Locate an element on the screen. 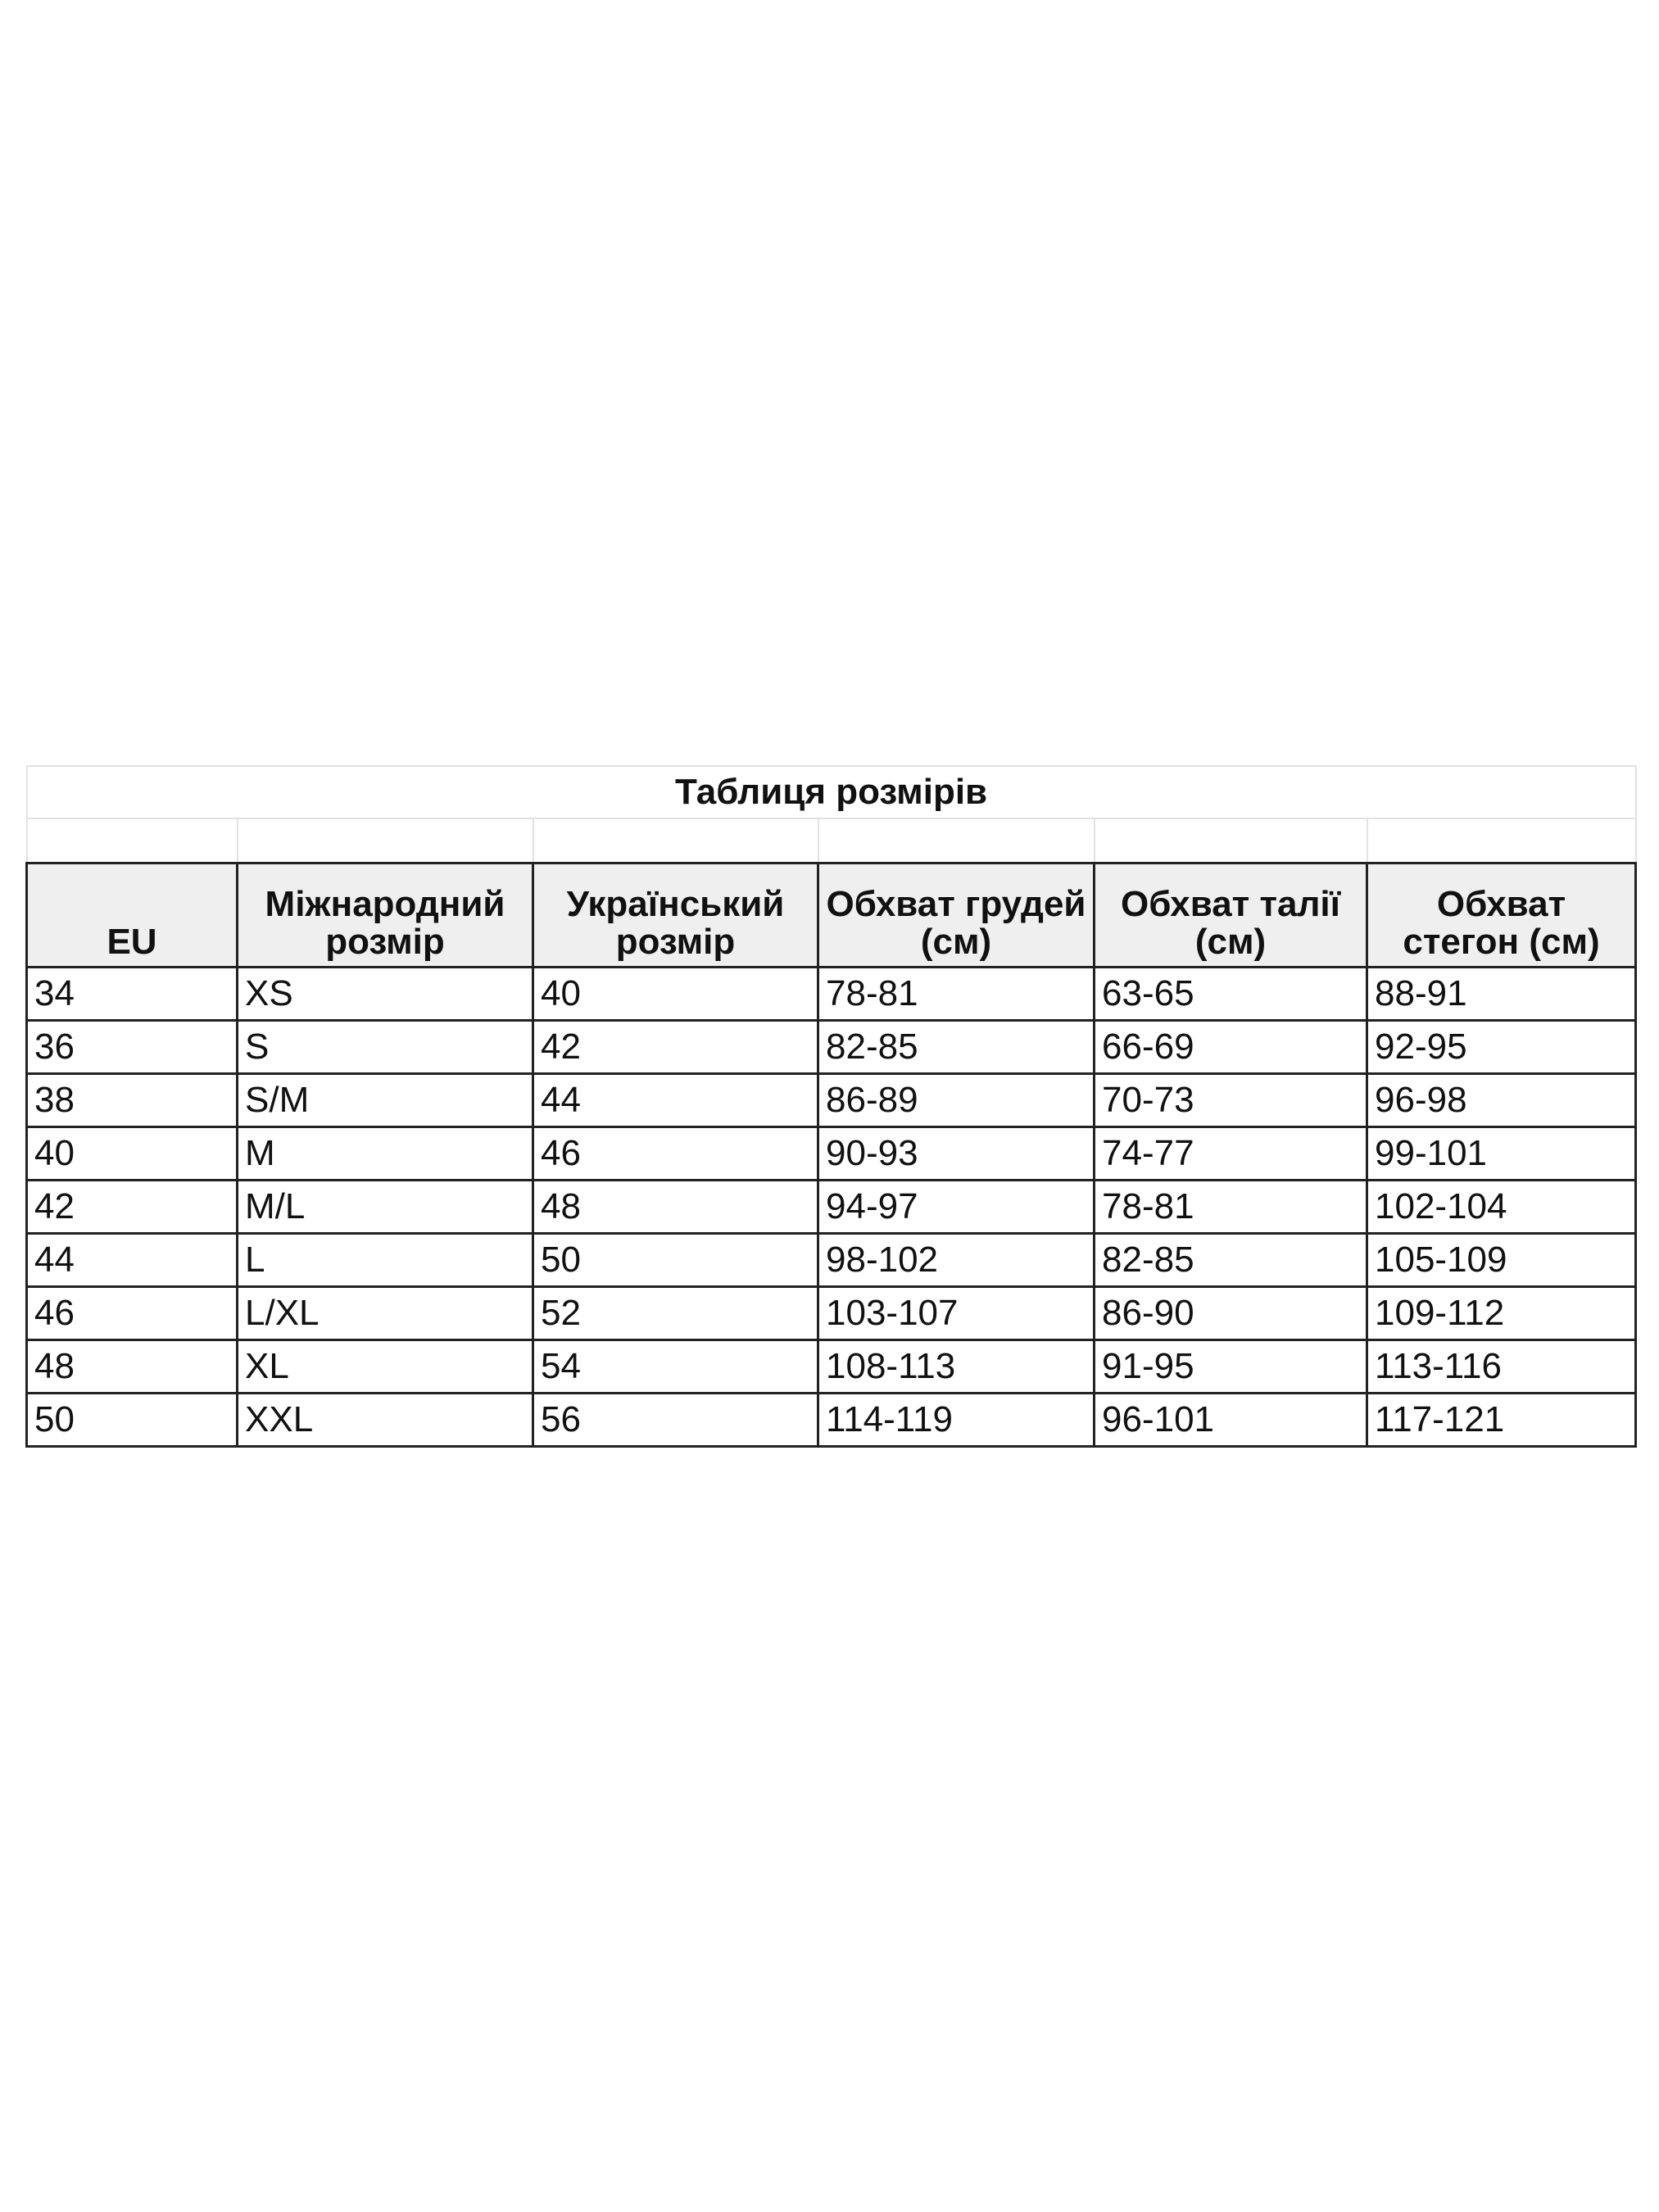 The image size is (1659, 2212). table-cell: XL is located at coordinates (385, 1366).